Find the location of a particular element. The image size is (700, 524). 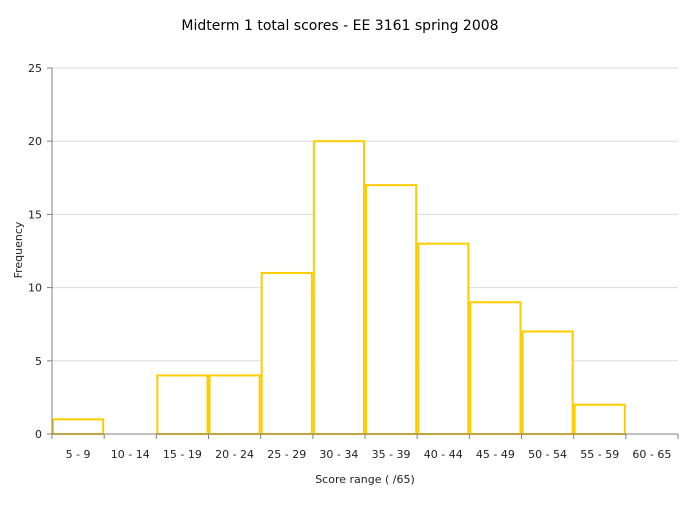

x-axis-label: Score range ( /65) is located at coordinates (365, 479).